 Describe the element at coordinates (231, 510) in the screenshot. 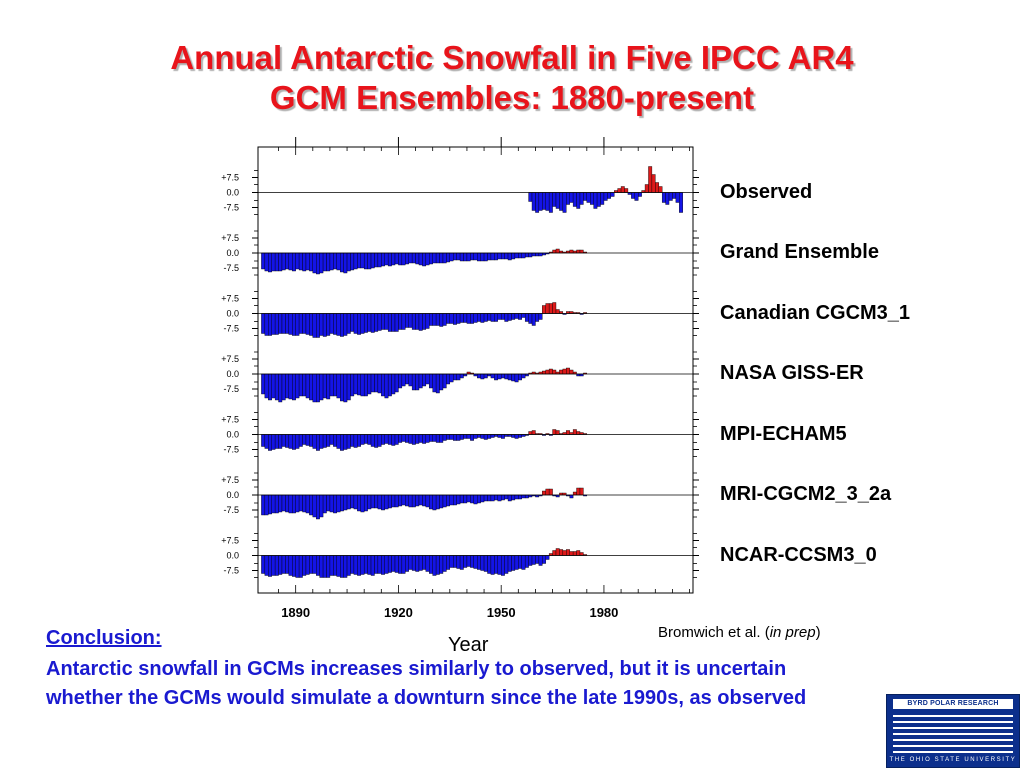

I see `y-tick-label: -7.5` at that location.